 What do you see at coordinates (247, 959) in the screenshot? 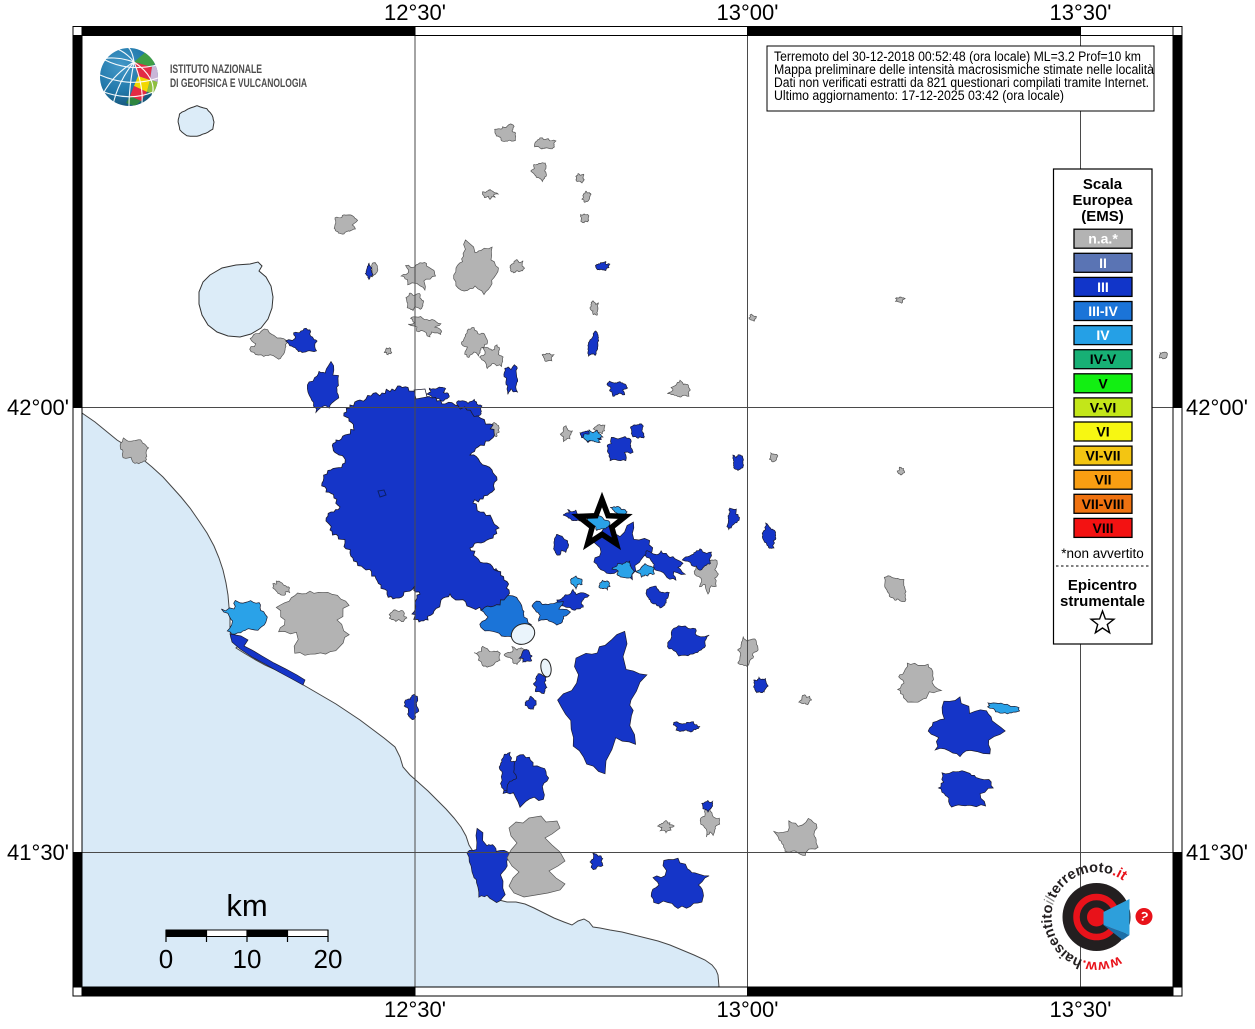
I see `svg-text: 10` at bounding box center [247, 959].